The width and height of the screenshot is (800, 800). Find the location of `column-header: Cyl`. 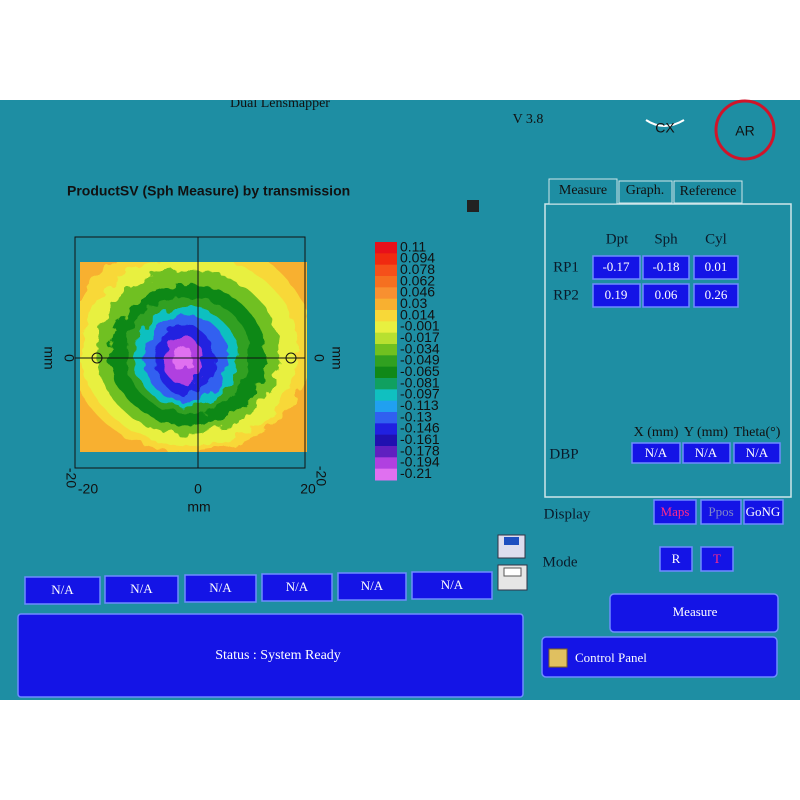

column-header: Cyl is located at coordinates (716, 239).